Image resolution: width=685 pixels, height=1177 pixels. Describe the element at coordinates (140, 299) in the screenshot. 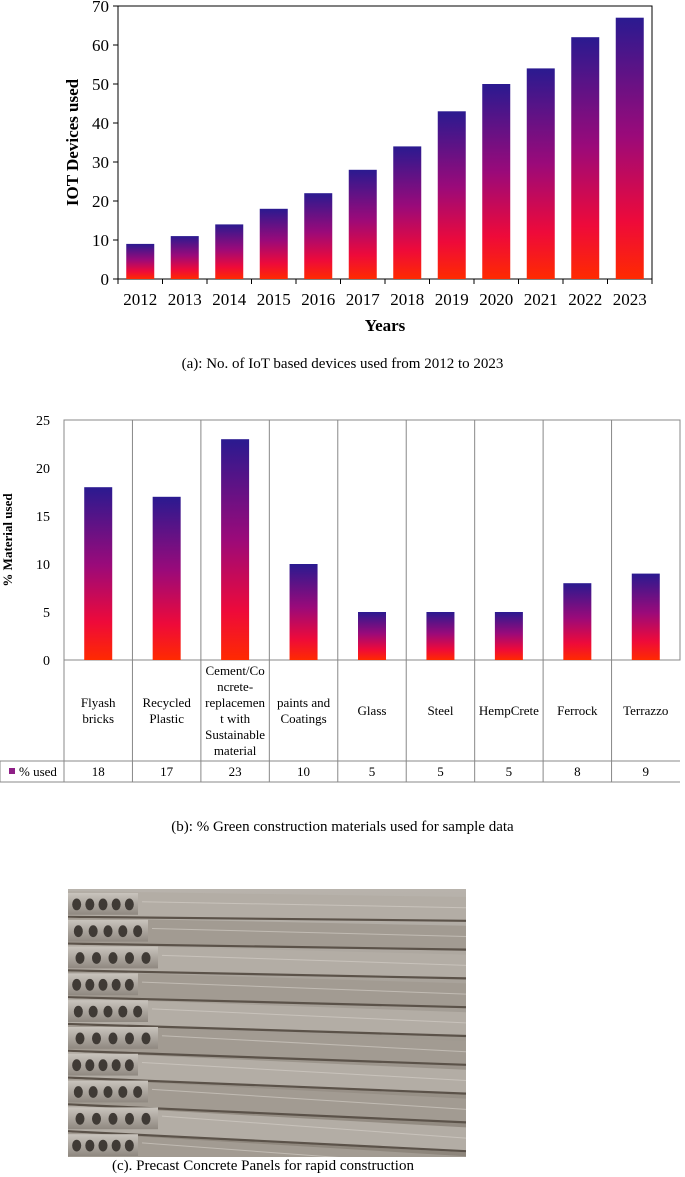

I see `x-tick-label: 2012` at that location.